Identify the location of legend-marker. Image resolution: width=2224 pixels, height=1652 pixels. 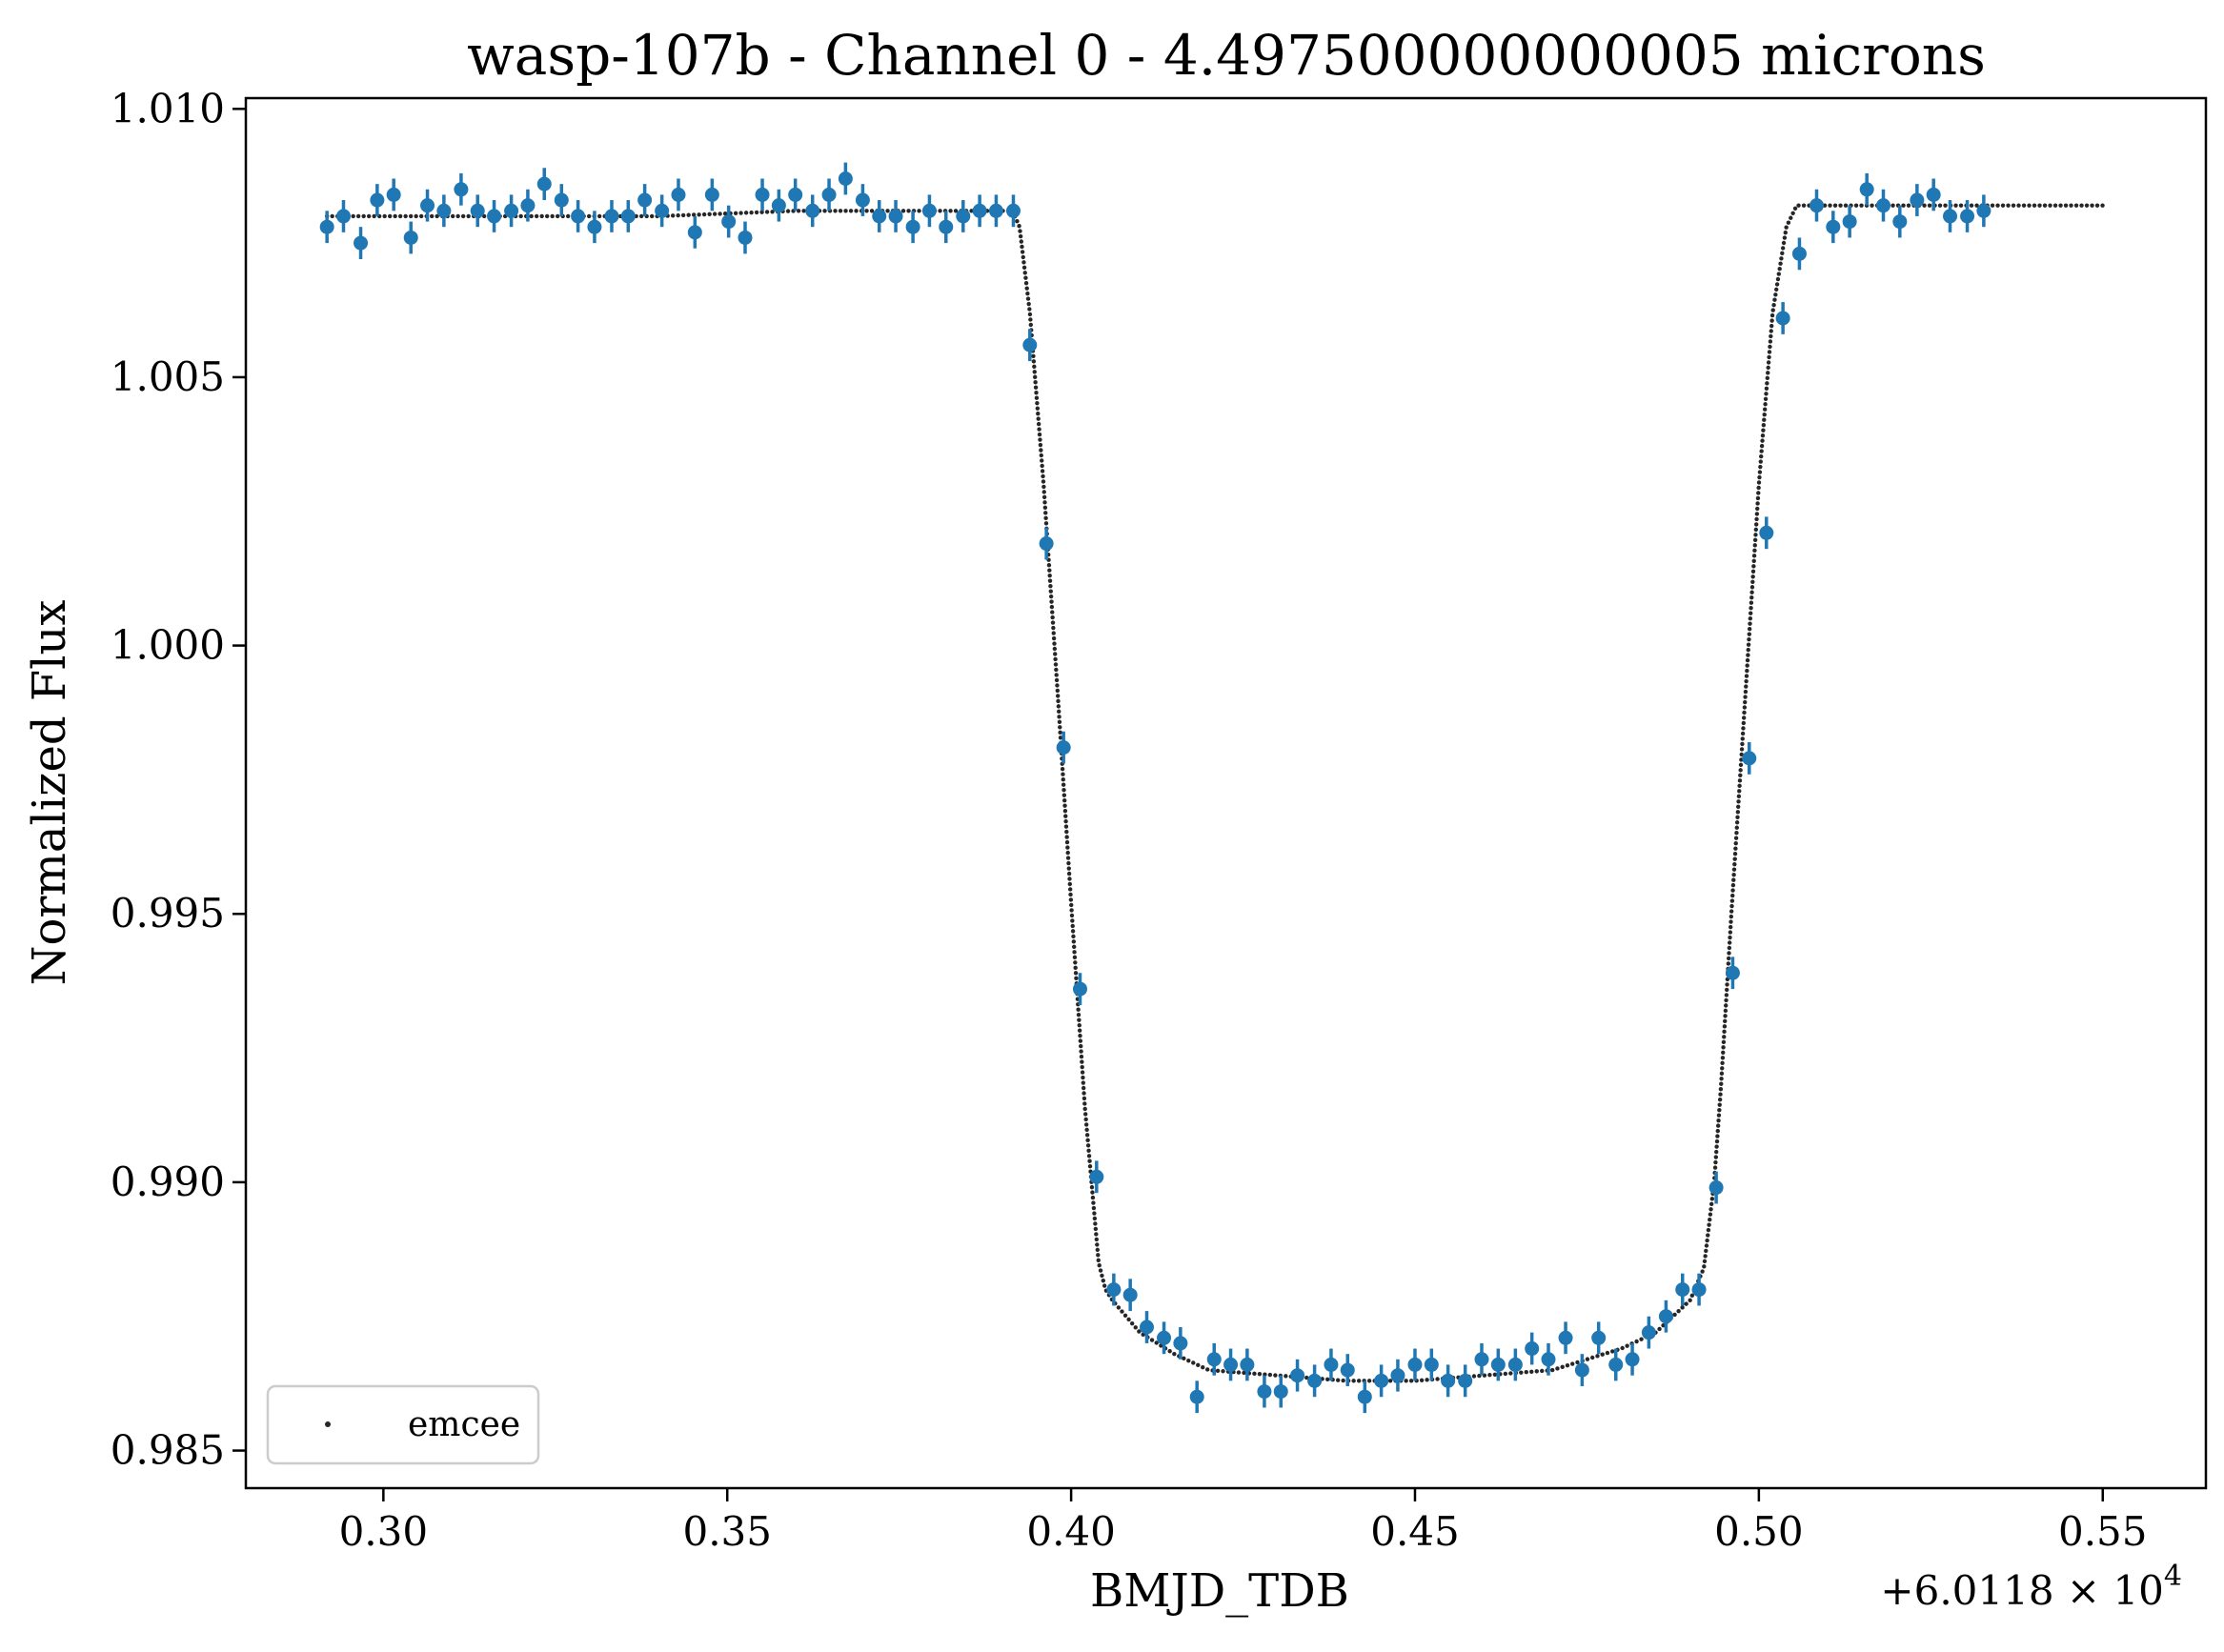
(328, 1424).